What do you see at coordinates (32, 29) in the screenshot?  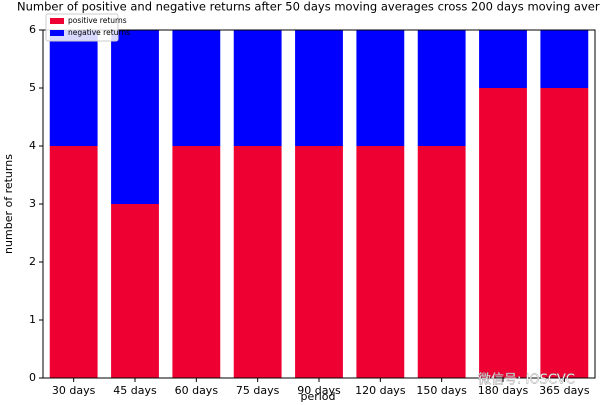 I see `y-tick-label: 6` at bounding box center [32, 29].